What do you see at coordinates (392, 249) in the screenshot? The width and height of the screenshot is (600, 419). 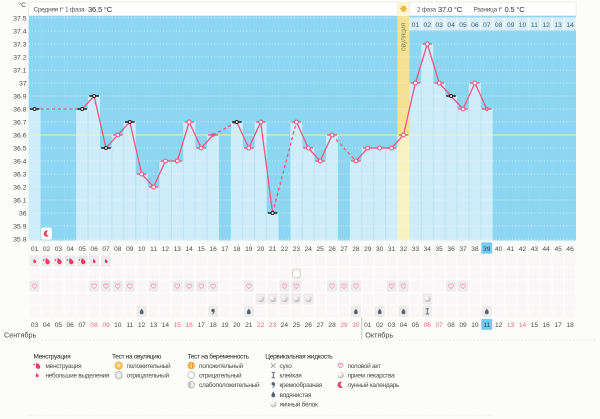 I see `svg-text: 31` at bounding box center [392, 249].